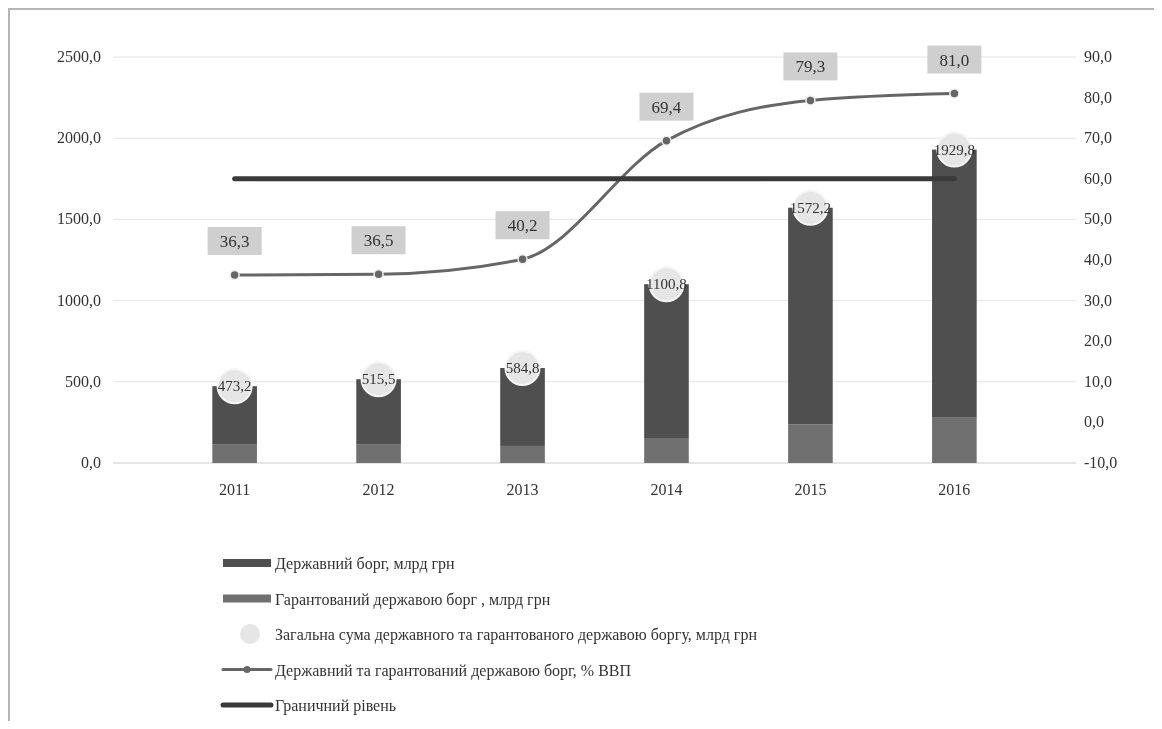 The width and height of the screenshot is (1162, 729). I want to click on data-label: 36,3, so click(234, 242).